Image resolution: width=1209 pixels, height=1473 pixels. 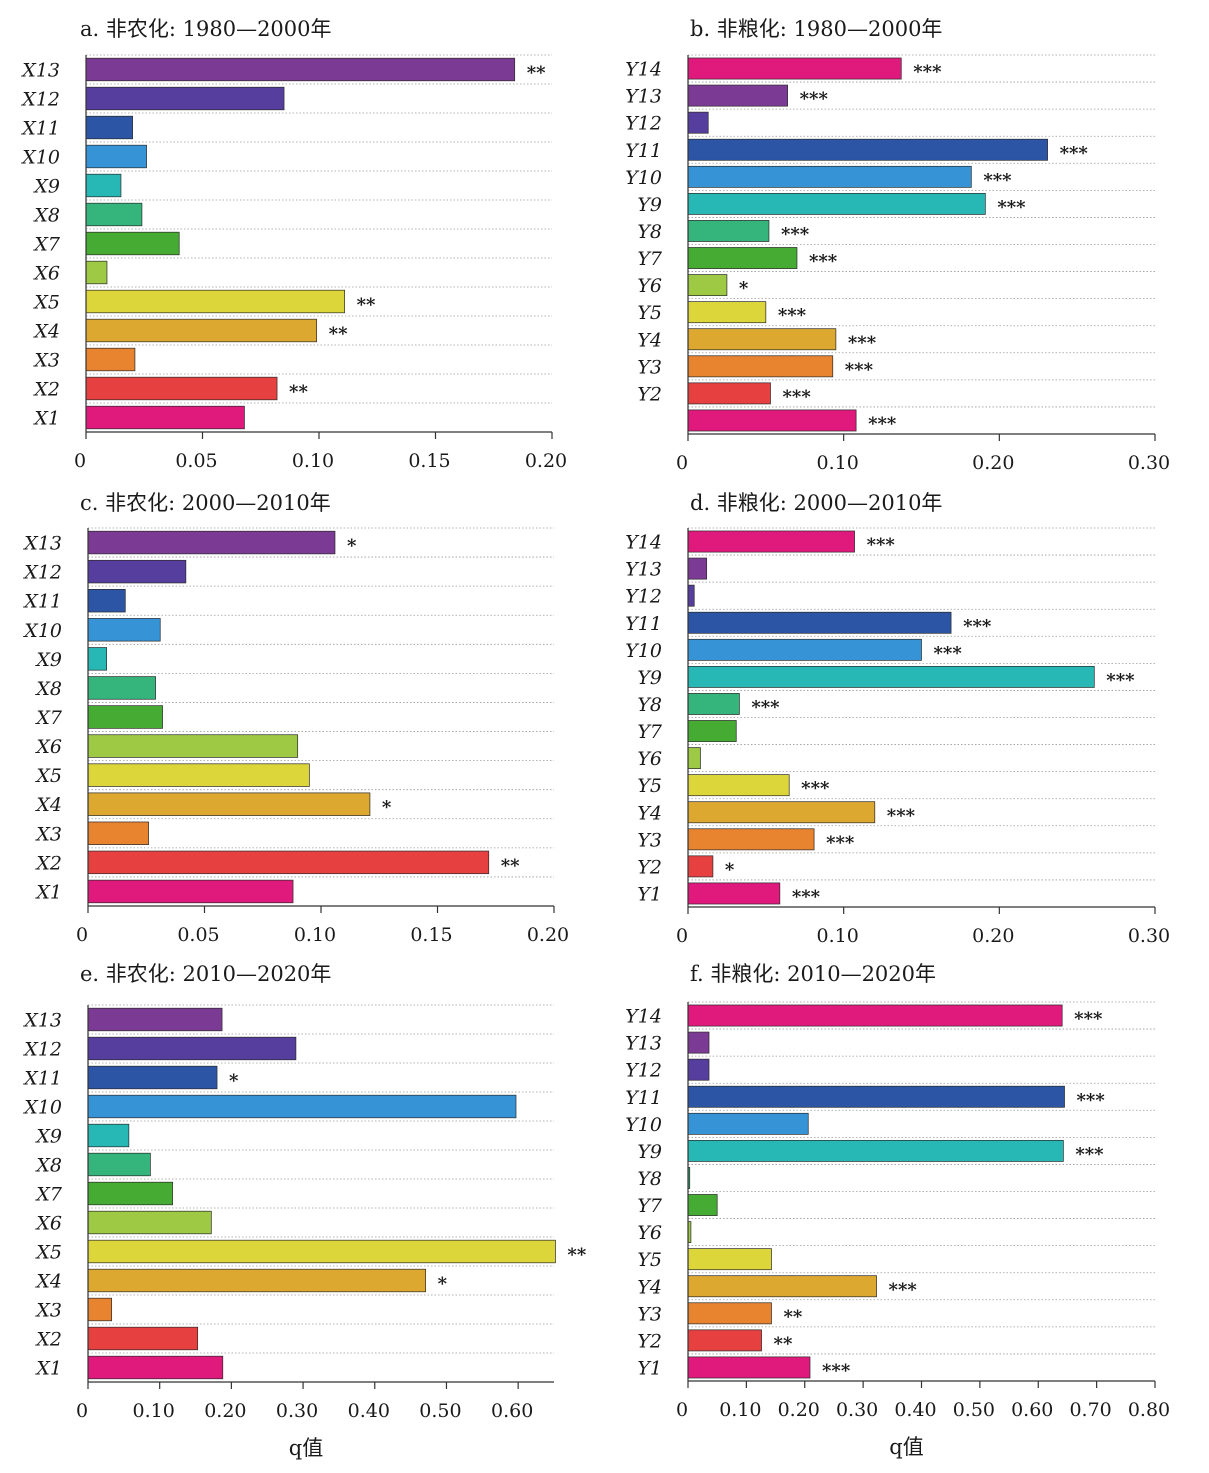 I want to click on bar-Y5, so click(x=729, y=1259).